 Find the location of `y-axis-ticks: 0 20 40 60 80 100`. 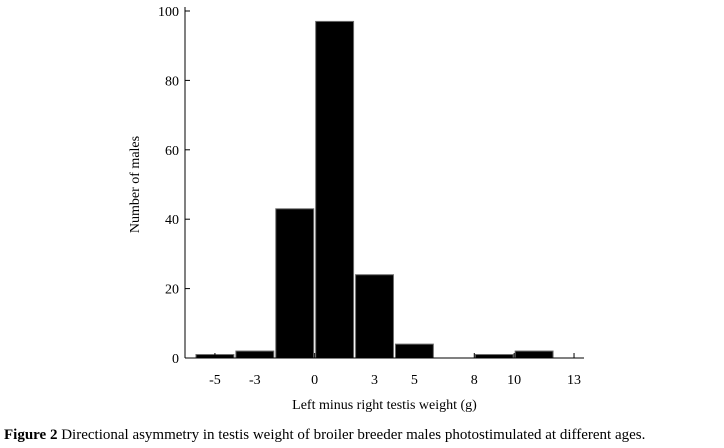

y-axis-ticks: 0 20 40 60 80 100 is located at coordinates (174, 186).